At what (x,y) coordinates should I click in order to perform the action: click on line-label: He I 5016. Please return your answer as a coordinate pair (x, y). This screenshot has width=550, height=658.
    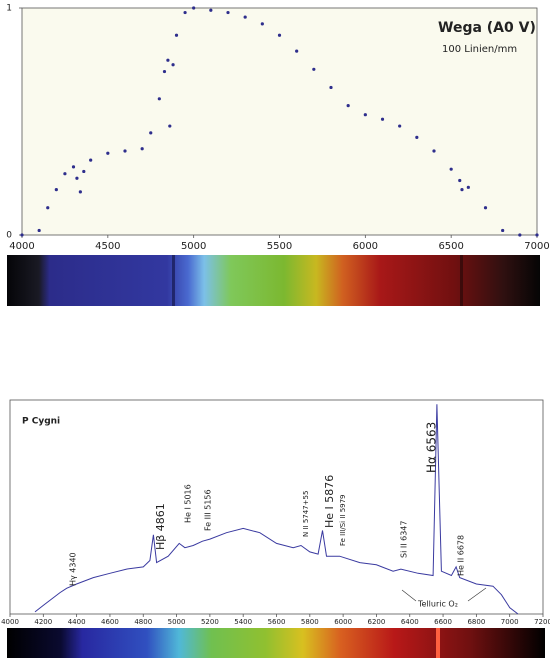
    Looking at the image, I should click on (188, 503).